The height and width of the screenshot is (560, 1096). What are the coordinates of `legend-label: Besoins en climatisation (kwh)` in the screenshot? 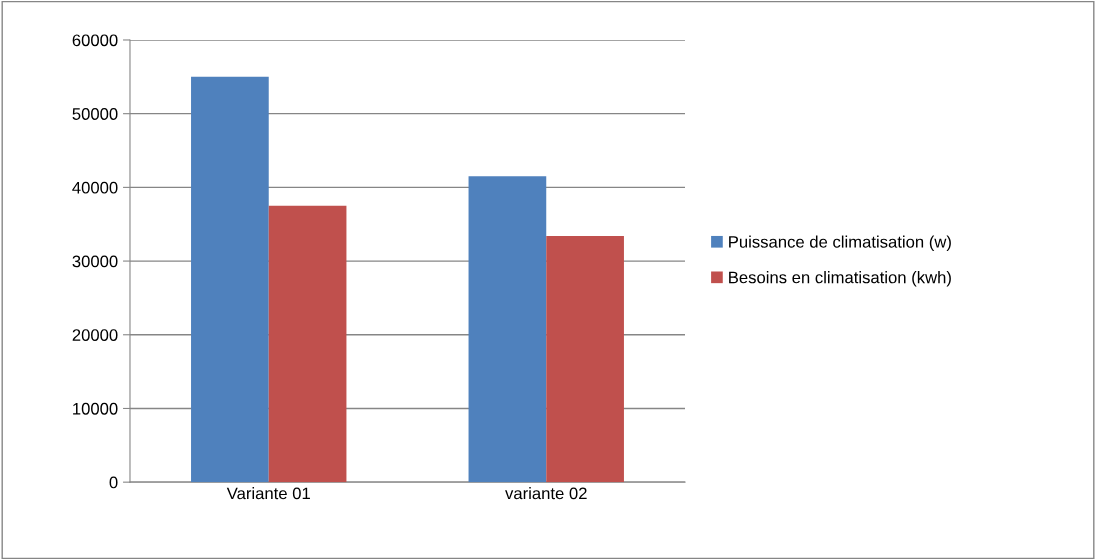 It's located at (840, 279).